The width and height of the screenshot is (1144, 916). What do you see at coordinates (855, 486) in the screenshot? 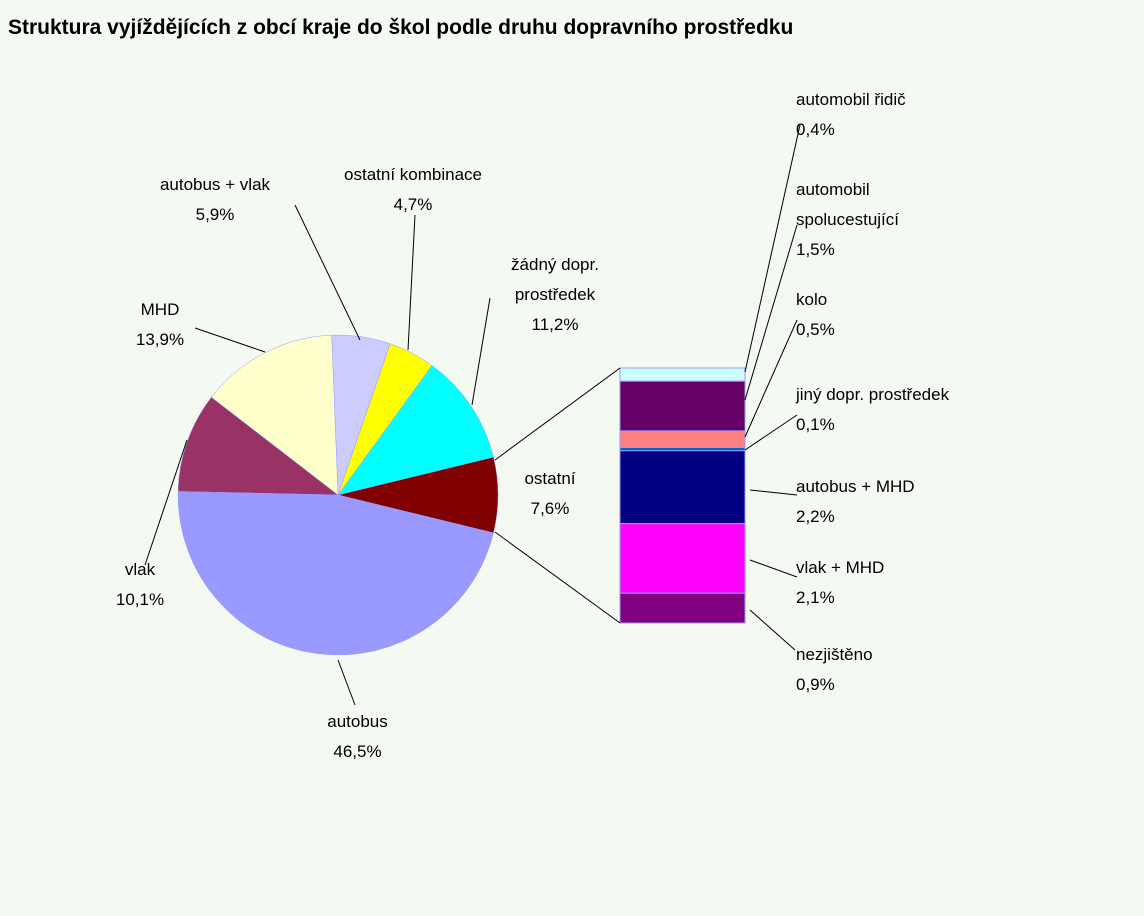
I see `category-label: autobus + MHD` at bounding box center [855, 486].